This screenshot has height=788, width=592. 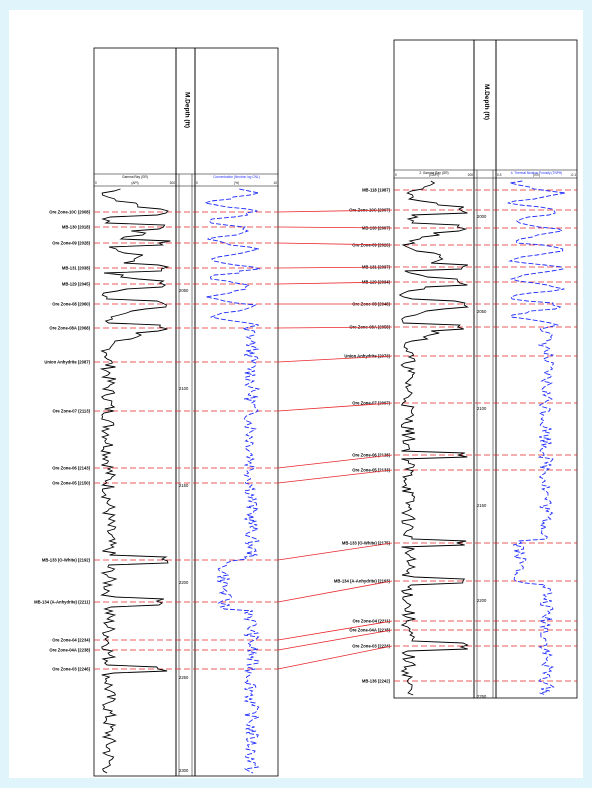 I want to click on log1-marker-label: MB-130 (2018), so click(x=76, y=226).